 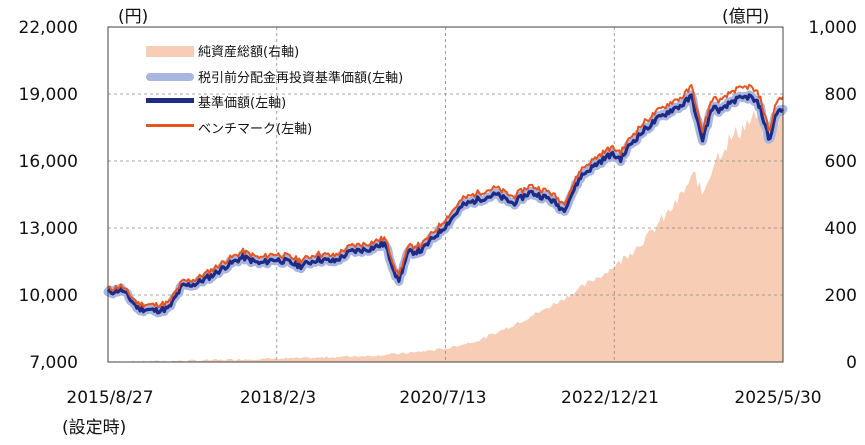 What do you see at coordinates (48, 28) in the screenshot?
I see `left-tick-label: 22,000` at bounding box center [48, 28].